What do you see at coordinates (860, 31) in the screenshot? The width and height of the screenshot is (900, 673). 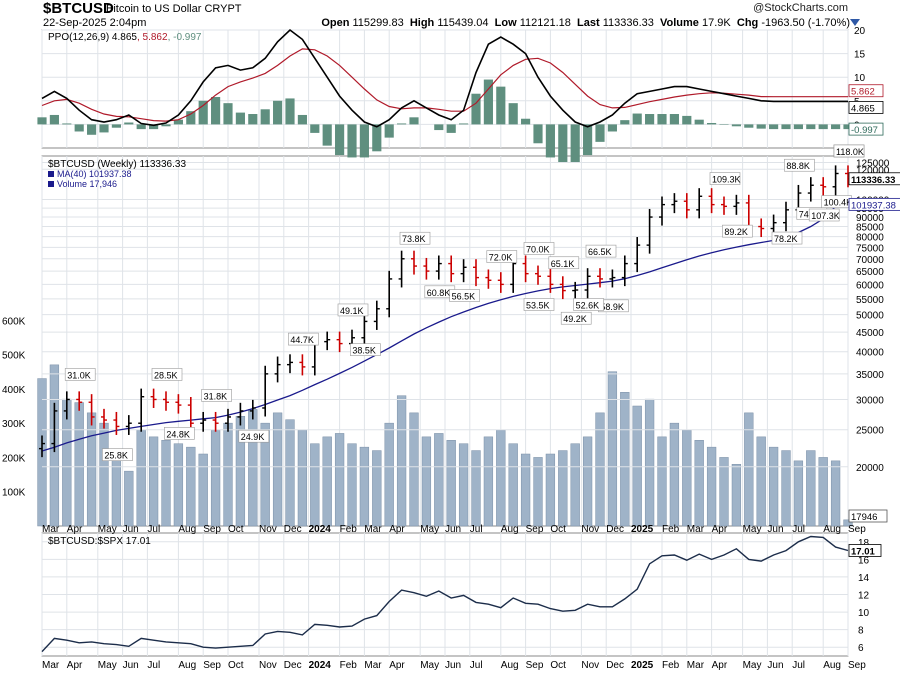 I see `ppo-tick-label: 20` at bounding box center [860, 31].